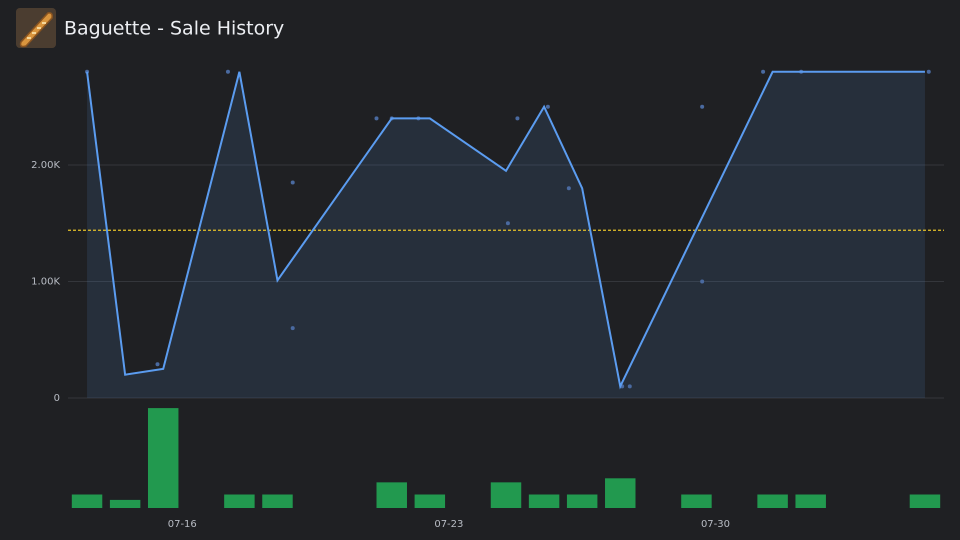  I want to click on title: Baguette - Sale History, so click(174, 29).